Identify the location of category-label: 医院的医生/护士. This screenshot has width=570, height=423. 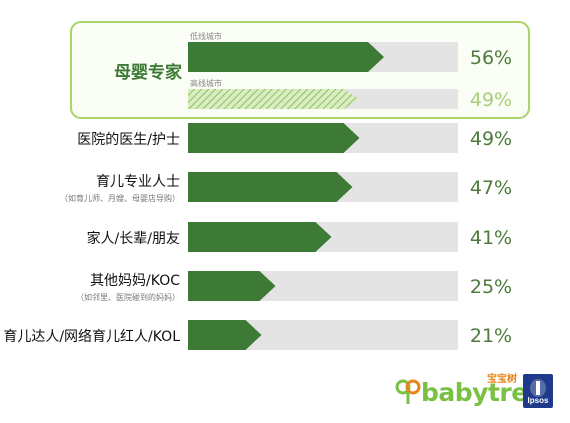
(128, 140).